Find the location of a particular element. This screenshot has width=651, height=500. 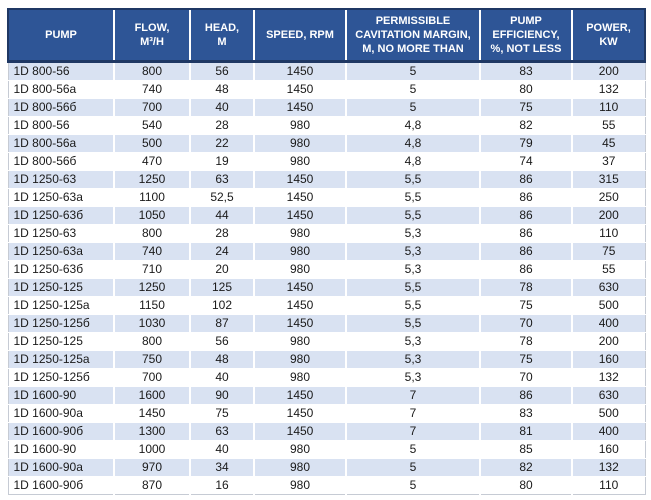

efficiency-value-cell: 85 is located at coordinates (525, 449).